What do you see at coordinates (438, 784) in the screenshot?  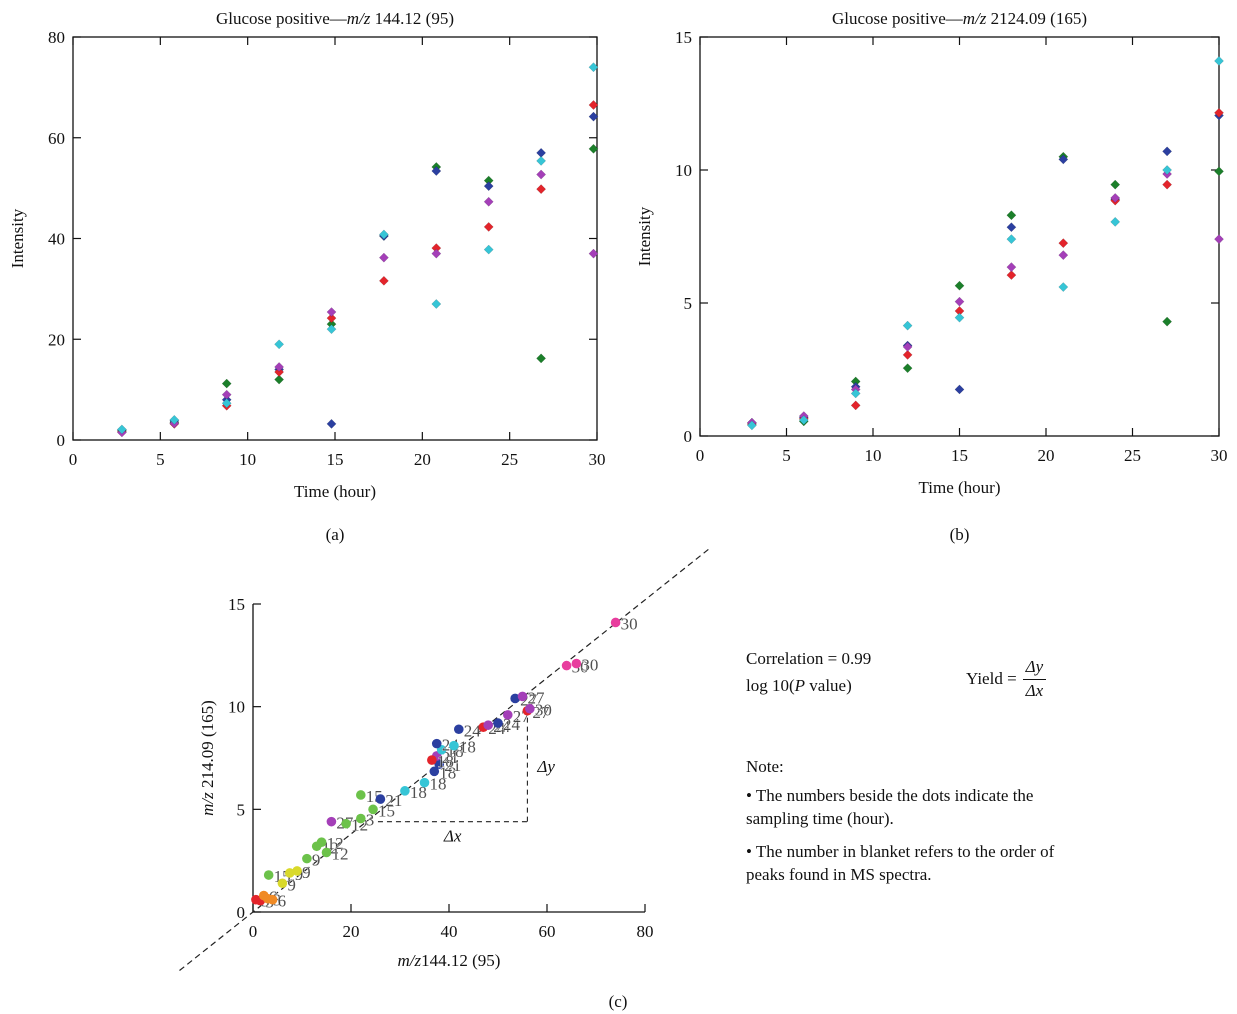 I see `point-label: 18` at bounding box center [438, 784].